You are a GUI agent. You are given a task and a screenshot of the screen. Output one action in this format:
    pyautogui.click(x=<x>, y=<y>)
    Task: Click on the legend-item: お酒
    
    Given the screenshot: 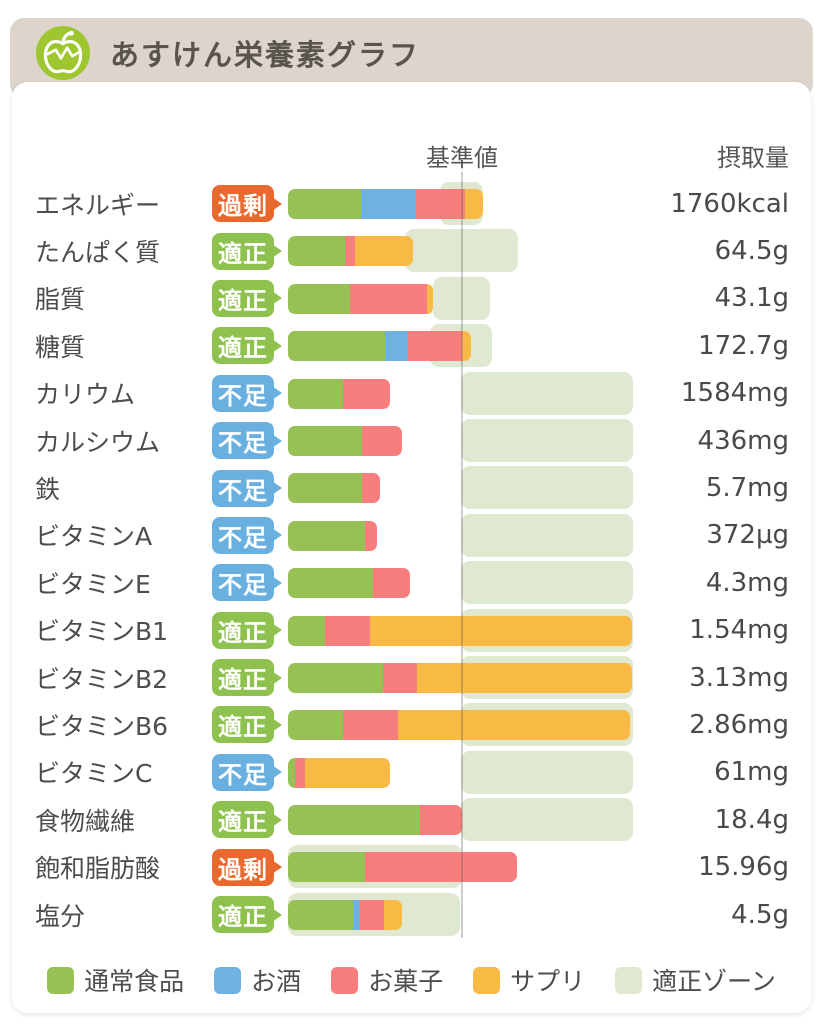 What is the action you would take?
    pyautogui.click(x=257, y=980)
    